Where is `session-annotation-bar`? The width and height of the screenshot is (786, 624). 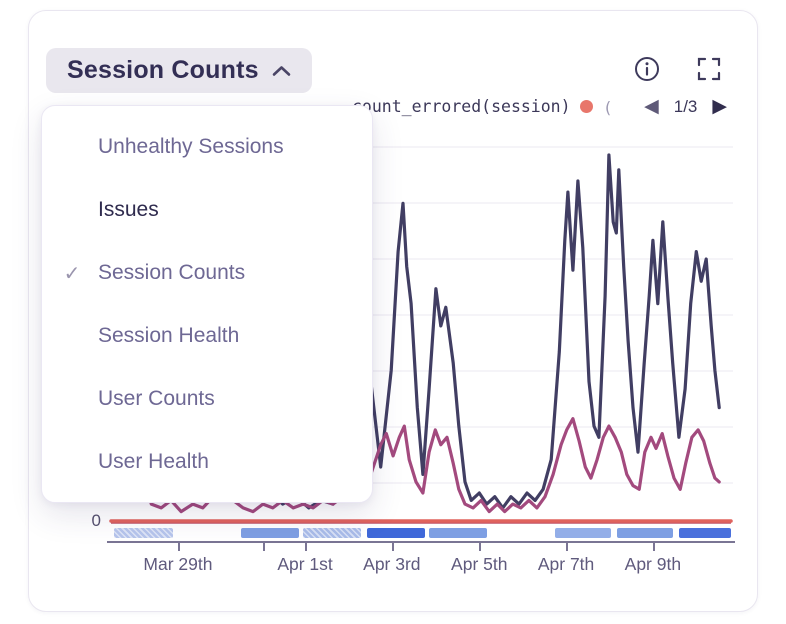 session-annotation-bar is located at coordinates (421, 533).